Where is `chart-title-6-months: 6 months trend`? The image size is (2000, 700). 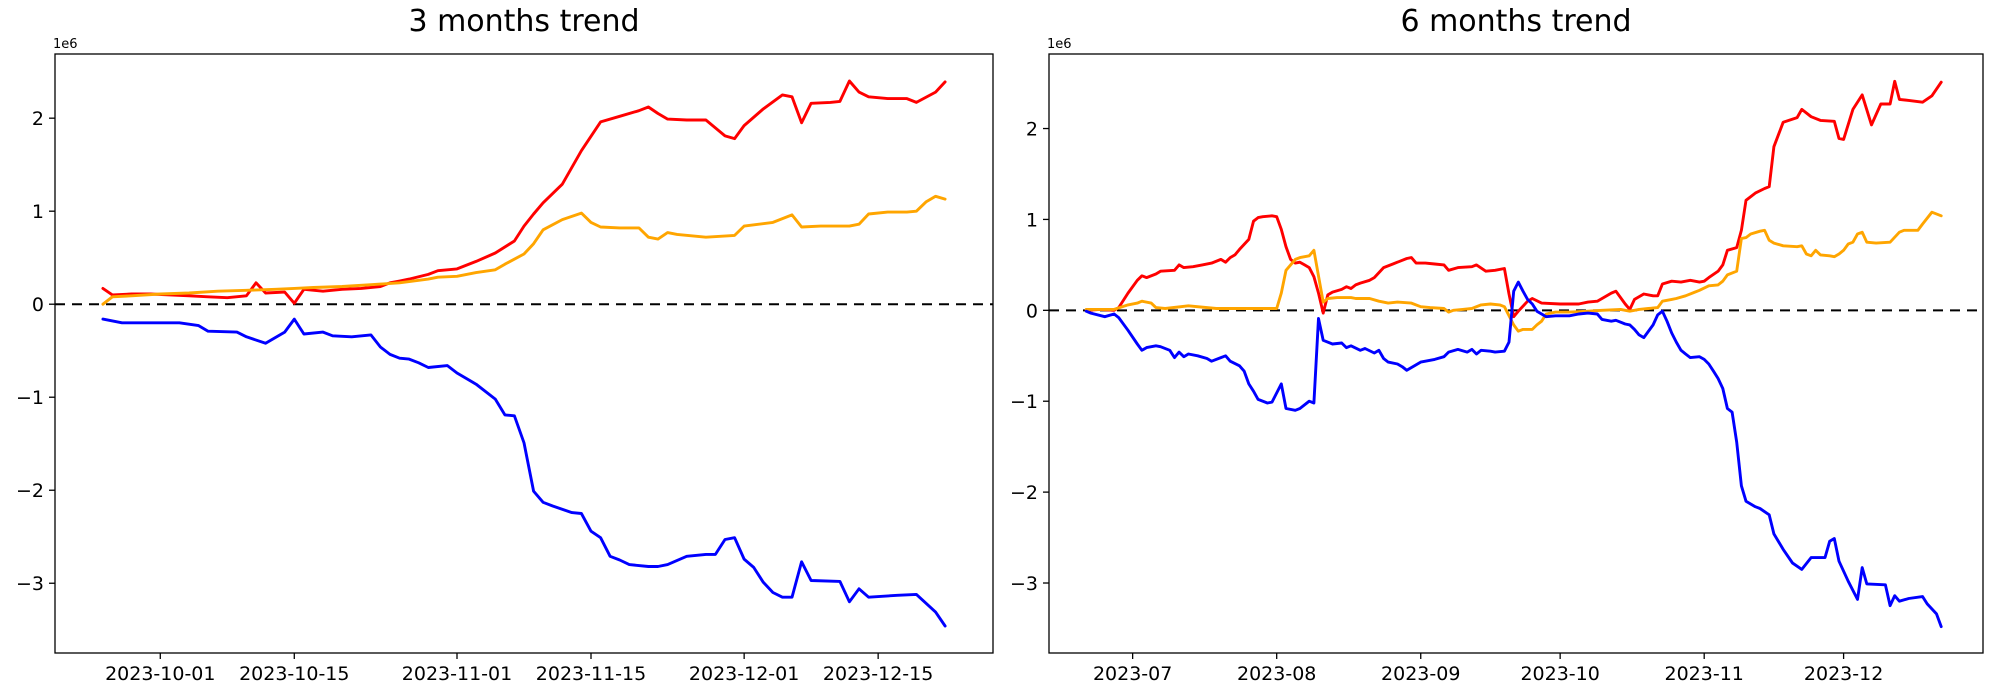 chart-title-6-months: 6 months trend is located at coordinates (1516, 21).